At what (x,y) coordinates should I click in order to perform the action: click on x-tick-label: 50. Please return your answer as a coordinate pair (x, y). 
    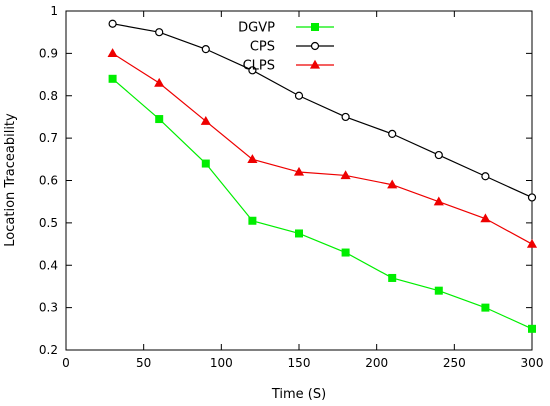
    Looking at the image, I should click on (143, 363).